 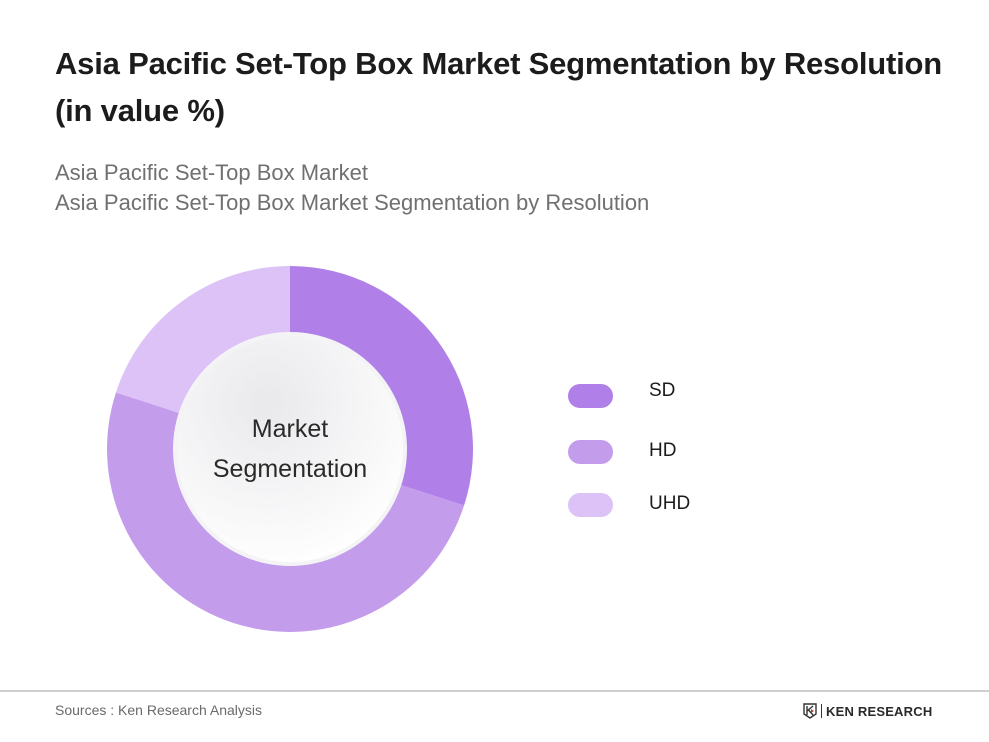 What do you see at coordinates (158, 710) in the screenshot?
I see `source-note: Sources : Ken Research Analysis` at bounding box center [158, 710].